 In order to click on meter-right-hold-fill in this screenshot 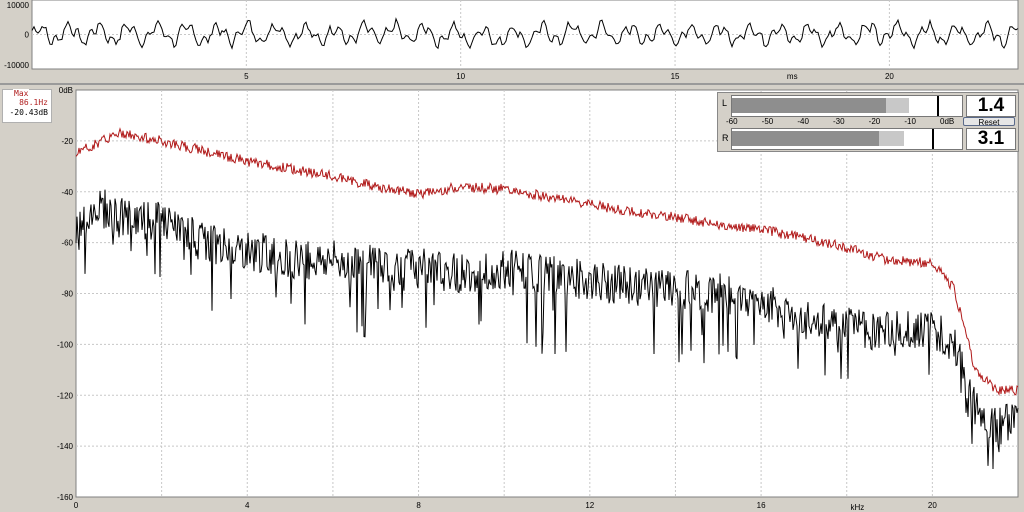, I will do `click(892, 138)`.